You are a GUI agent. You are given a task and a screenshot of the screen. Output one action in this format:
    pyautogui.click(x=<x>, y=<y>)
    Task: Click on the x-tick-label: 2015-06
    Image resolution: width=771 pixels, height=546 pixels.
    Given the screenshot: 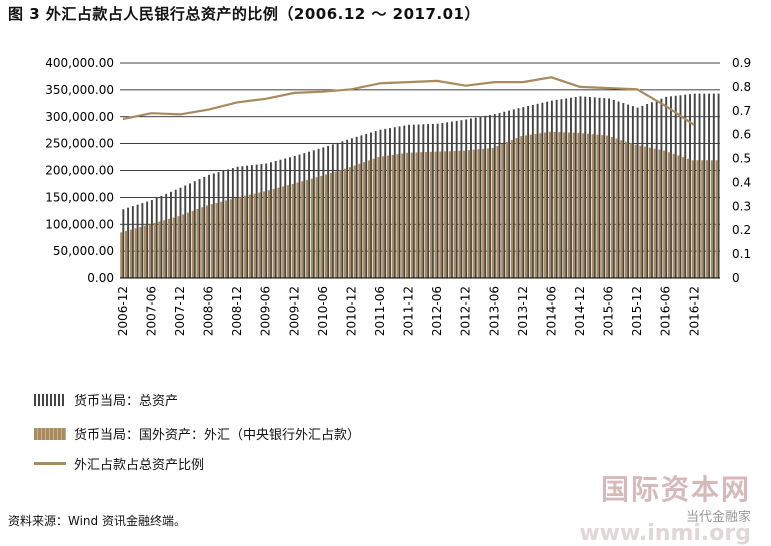 What is the action you would take?
    pyautogui.click(x=609, y=311)
    